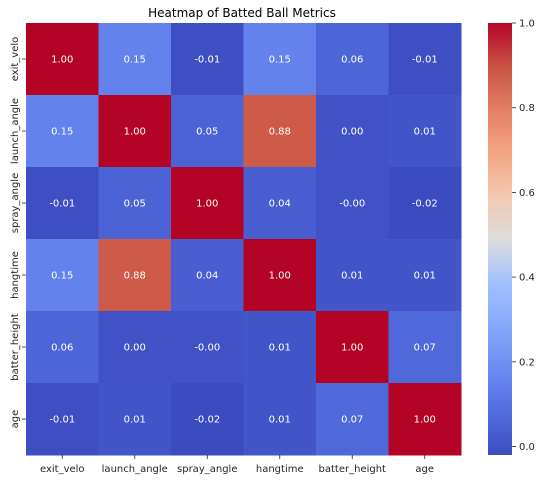 Image resolution: width=539 pixels, height=483 pixels. Describe the element at coordinates (135, 469) in the screenshot. I see `x-tick-label: launch_angle` at that location.